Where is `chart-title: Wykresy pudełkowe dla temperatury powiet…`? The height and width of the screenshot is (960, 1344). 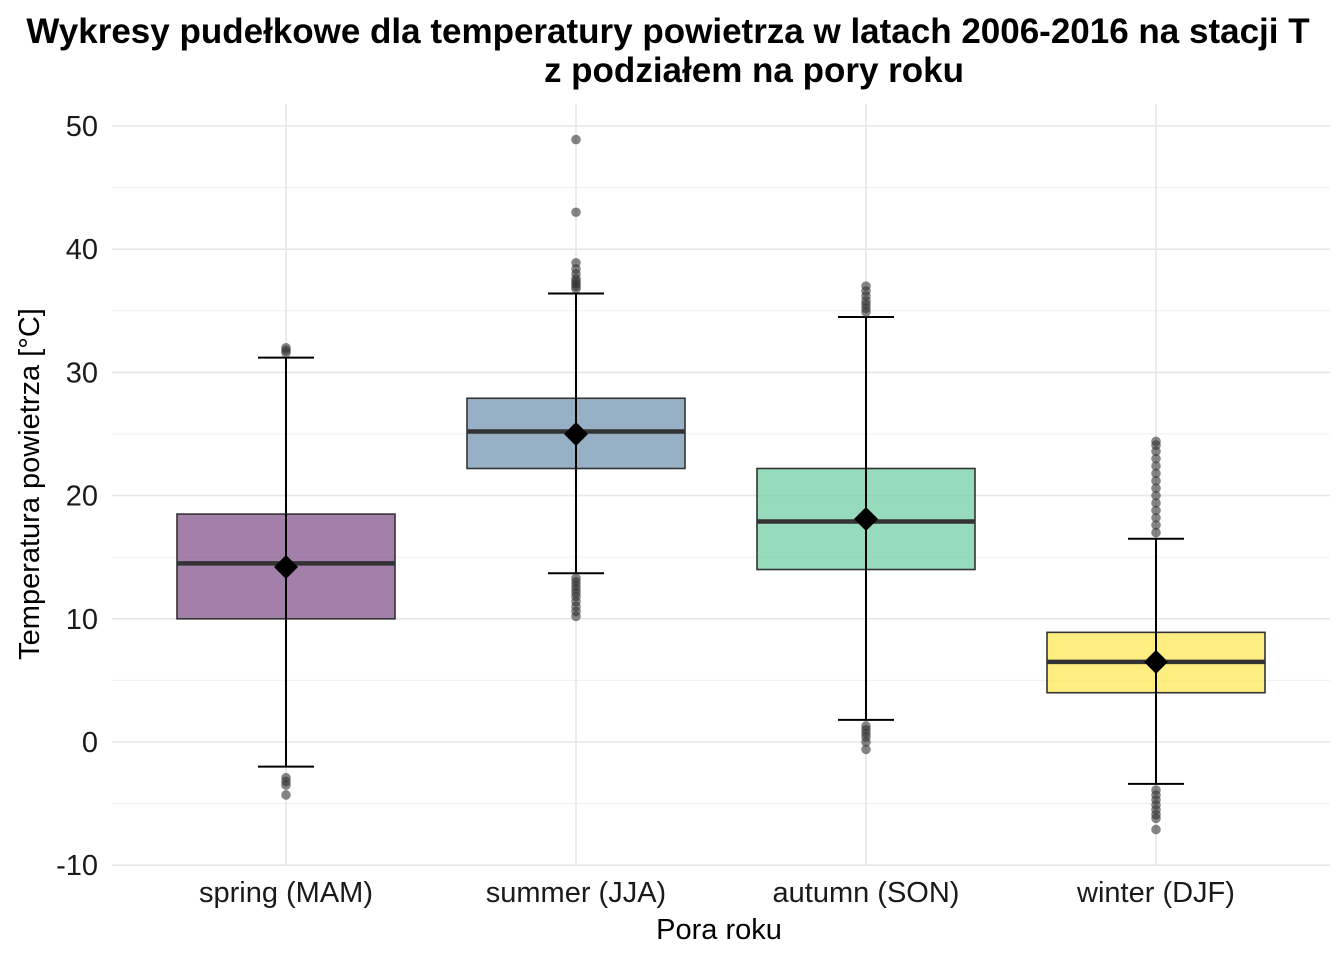
chart-title: Wykresy pudełkowe dla temperatury powiet… is located at coordinates (667, 31).